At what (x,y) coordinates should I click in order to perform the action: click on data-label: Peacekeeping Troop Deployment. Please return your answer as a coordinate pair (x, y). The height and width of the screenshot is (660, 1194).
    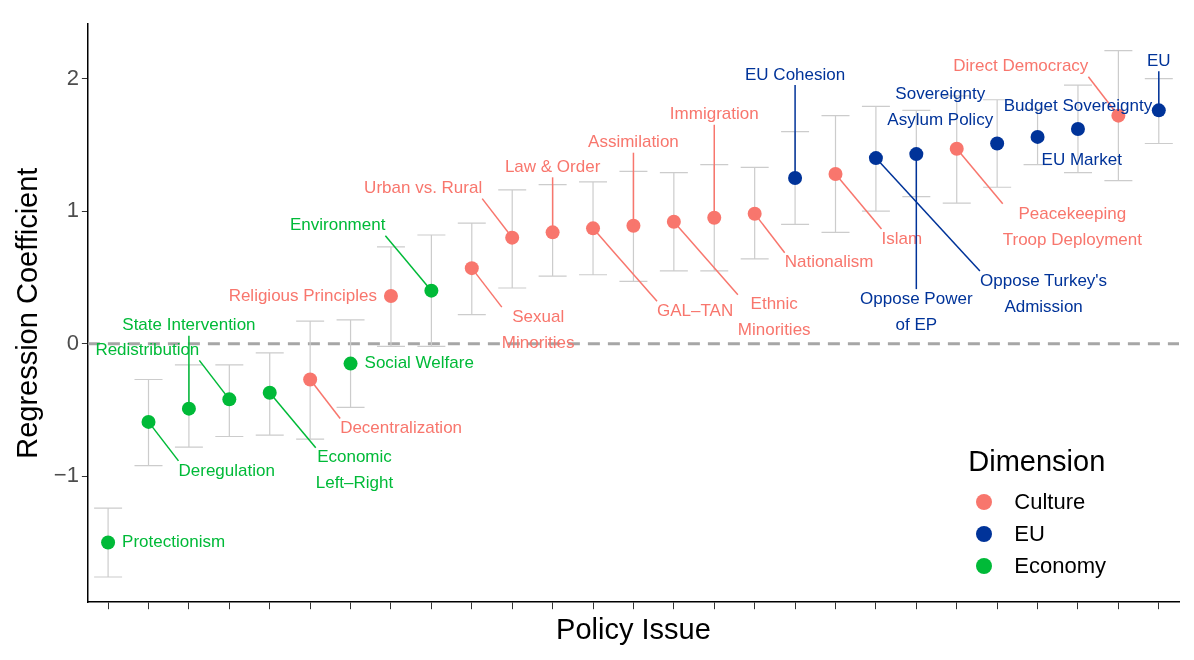
    Looking at the image, I should click on (1072, 226).